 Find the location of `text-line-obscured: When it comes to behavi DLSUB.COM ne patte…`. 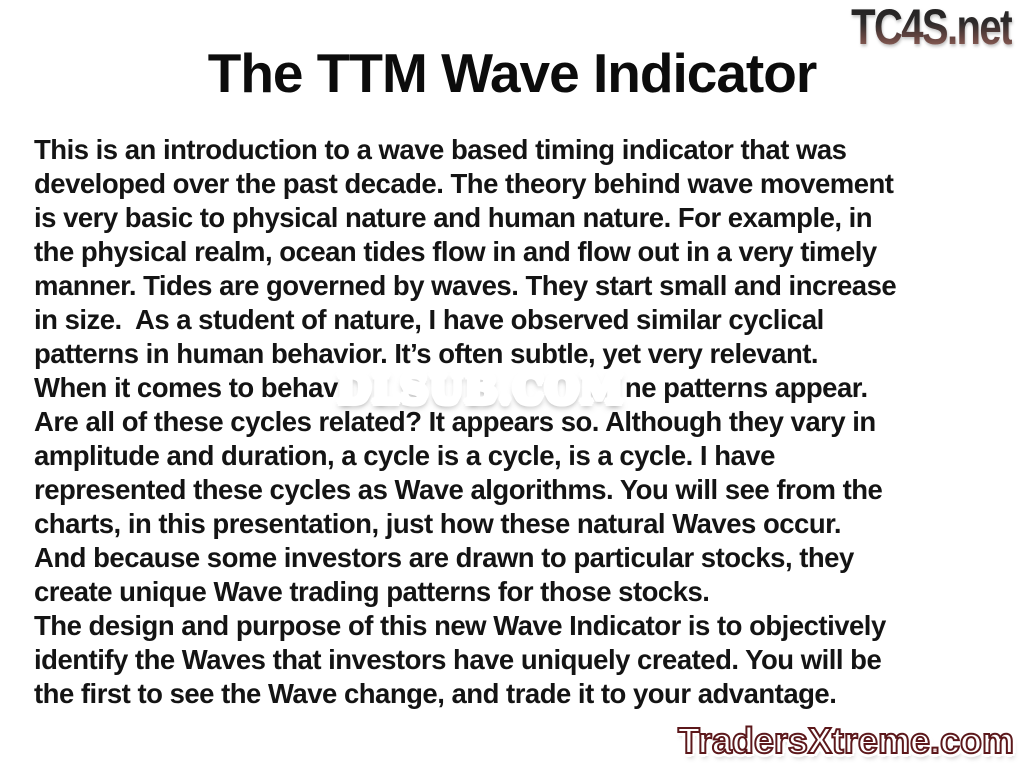

text-line-obscured: When it comes to behavi DLSUB.COM ne patte… is located at coordinates (518, 389).